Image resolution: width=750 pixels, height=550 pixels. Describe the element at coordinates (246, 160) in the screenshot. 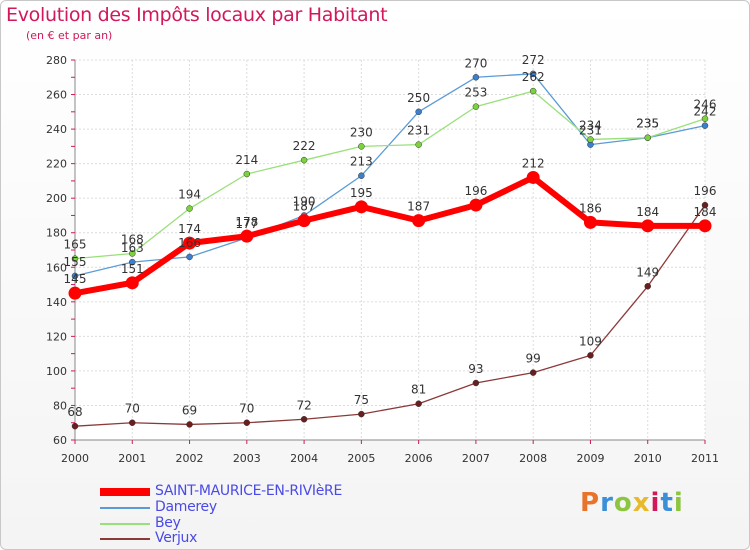

I see `data-label: 214` at that location.